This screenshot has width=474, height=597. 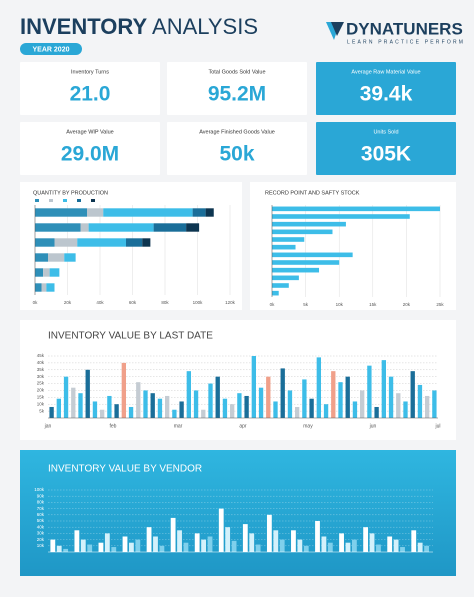 I want to click on x-group-label: apr, so click(x=243, y=426).